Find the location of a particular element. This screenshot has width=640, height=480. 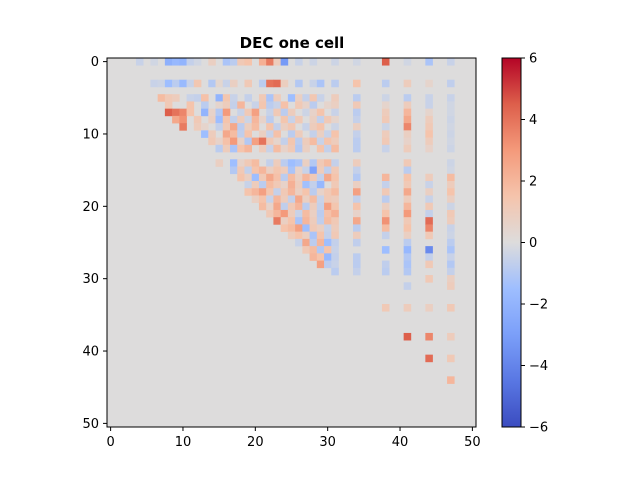

colorbar-tick-label: −6 is located at coordinates (538, 428).